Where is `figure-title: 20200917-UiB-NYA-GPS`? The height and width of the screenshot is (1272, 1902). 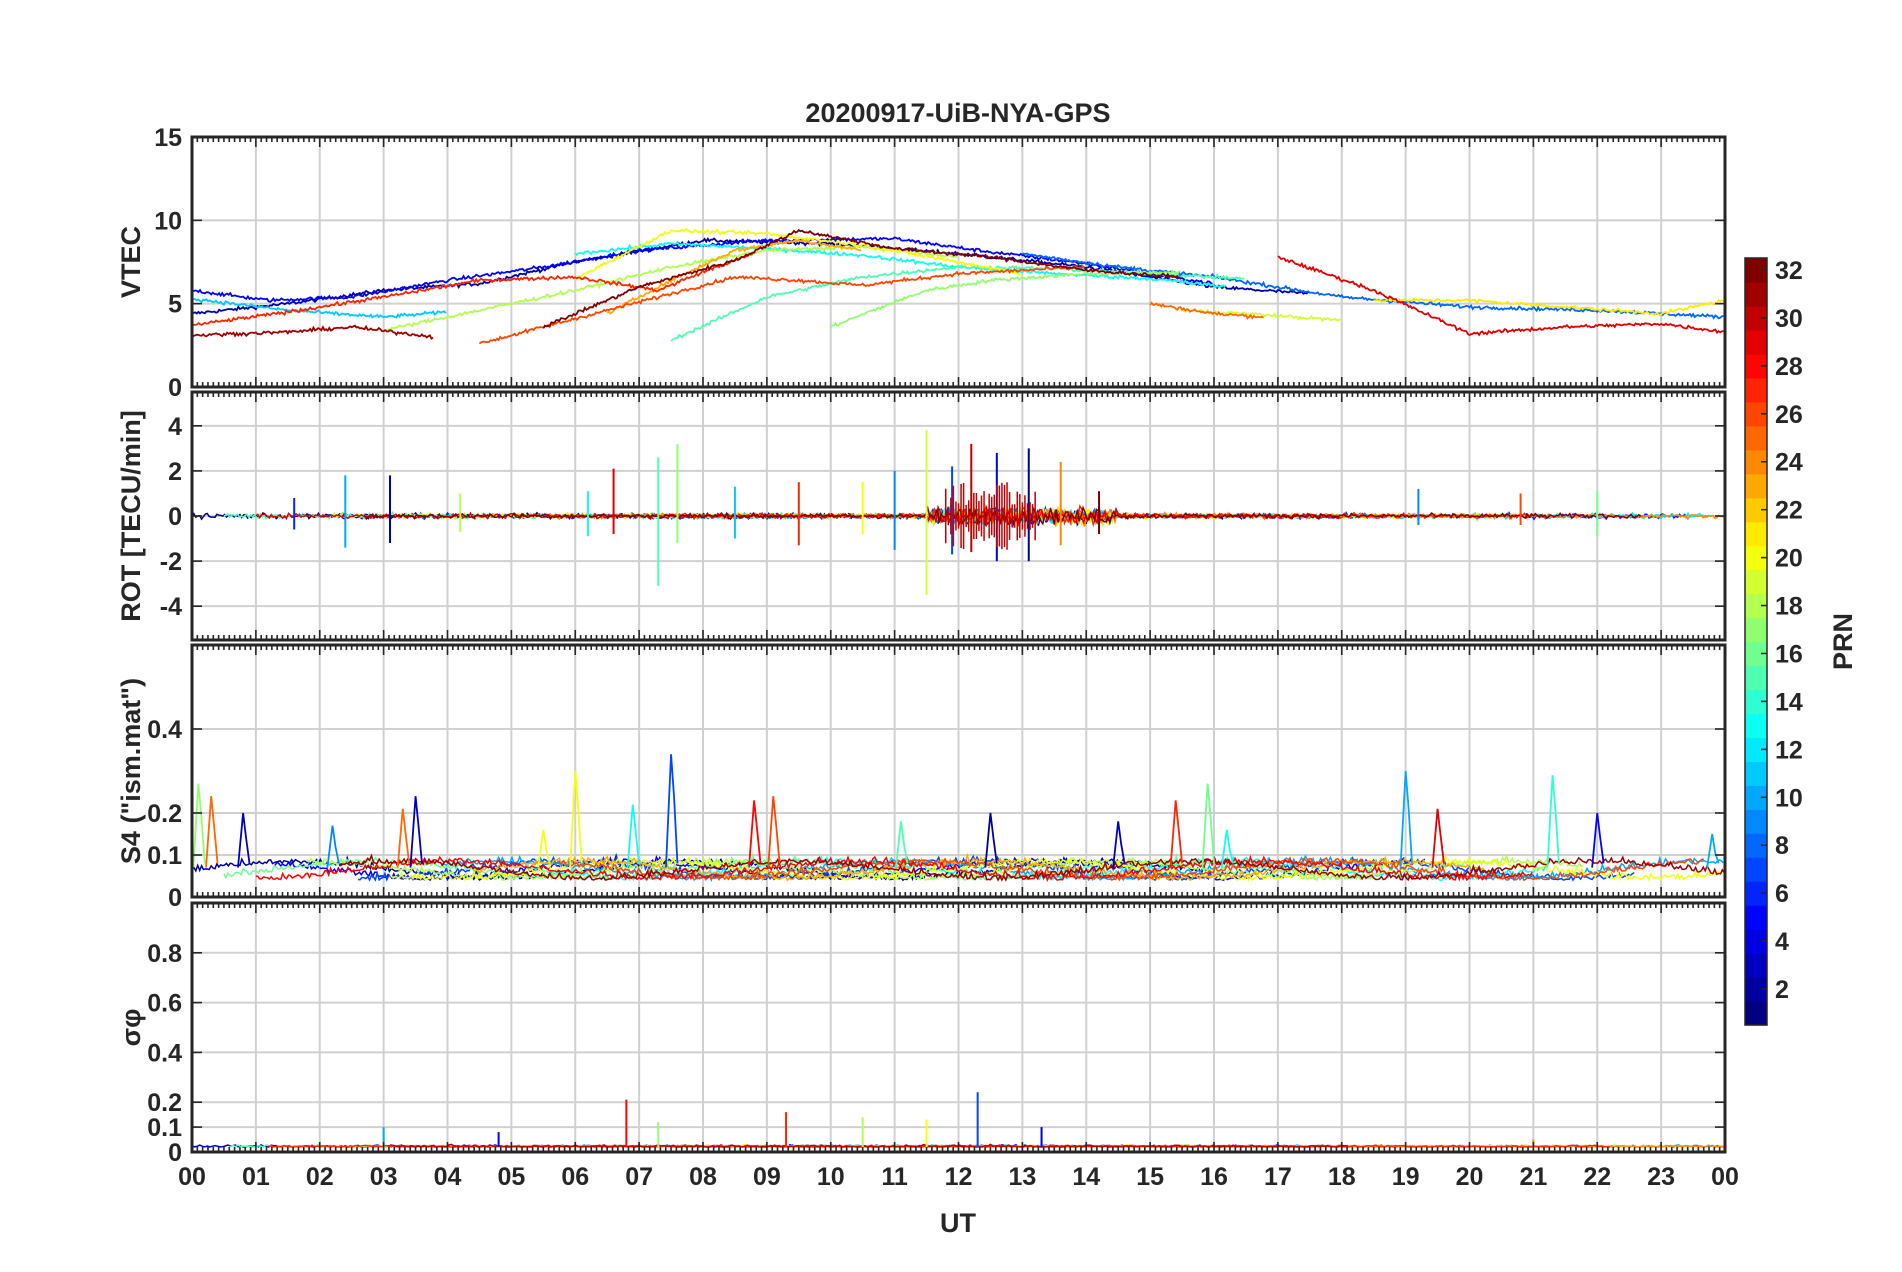 figure-title: 20200917-UiB-NYA-GPS is located at coordinates (957, 113).